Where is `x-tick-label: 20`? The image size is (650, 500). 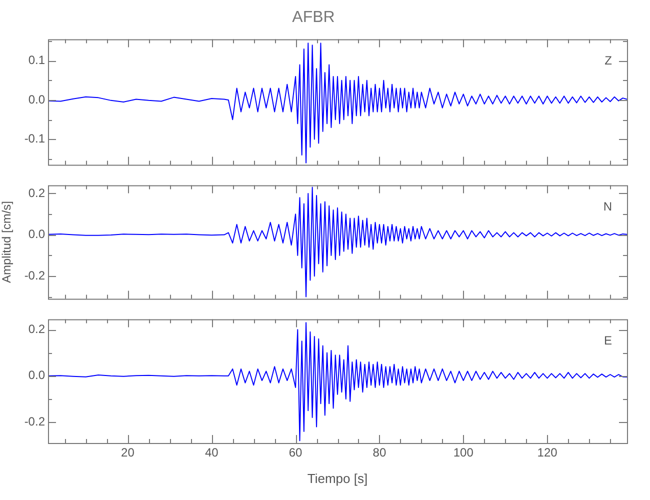 x-tick-label: 20 is located at coordinates (128, 453).